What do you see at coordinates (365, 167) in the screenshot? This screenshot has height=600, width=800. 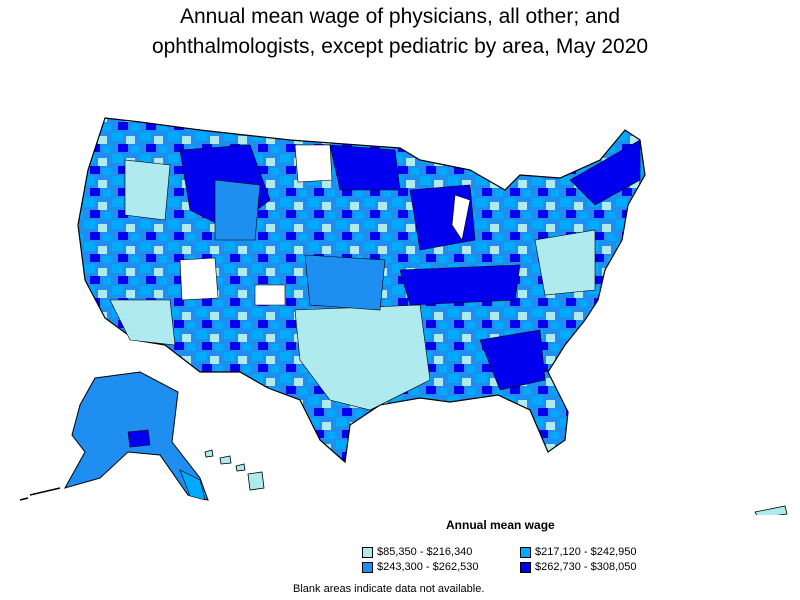 I see `north-central-high-wage-region` at bounding box center [365, 167].